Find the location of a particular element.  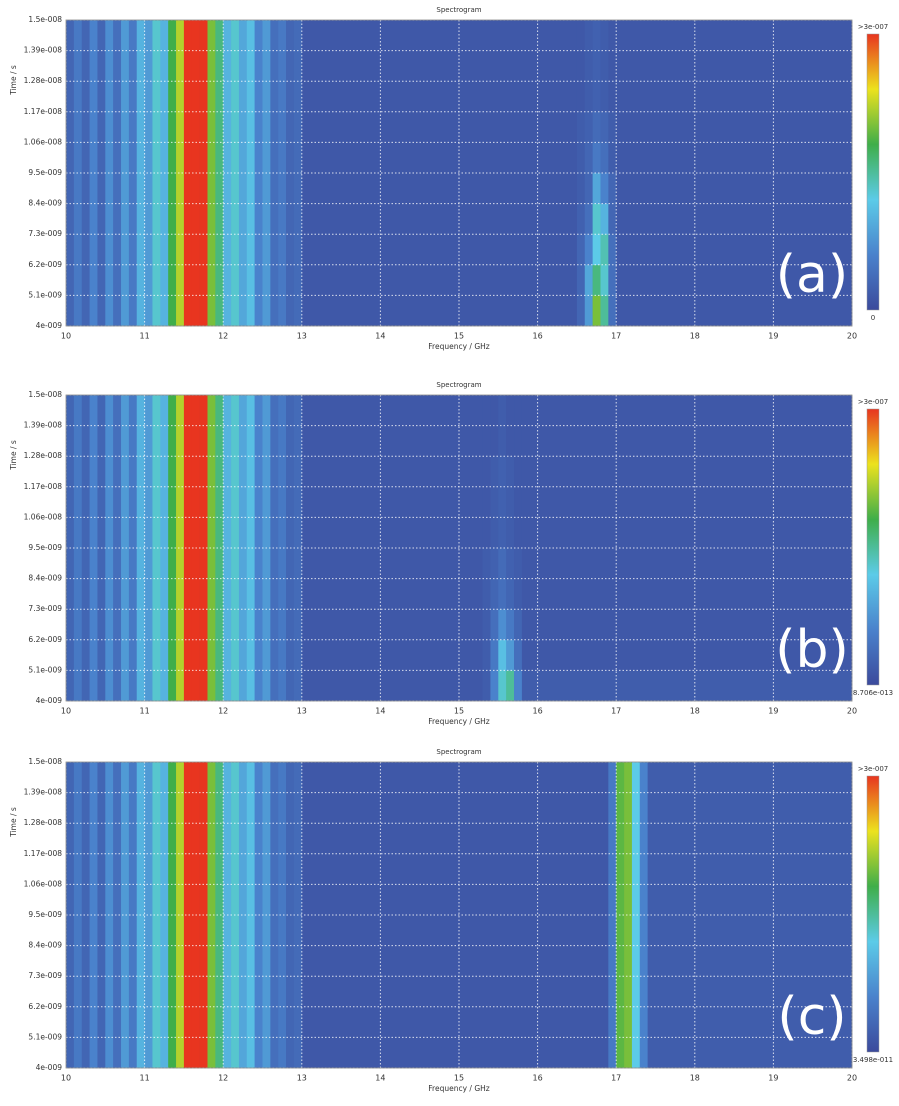

x-tick-label: 18 is located at coordinates (695, 1078).